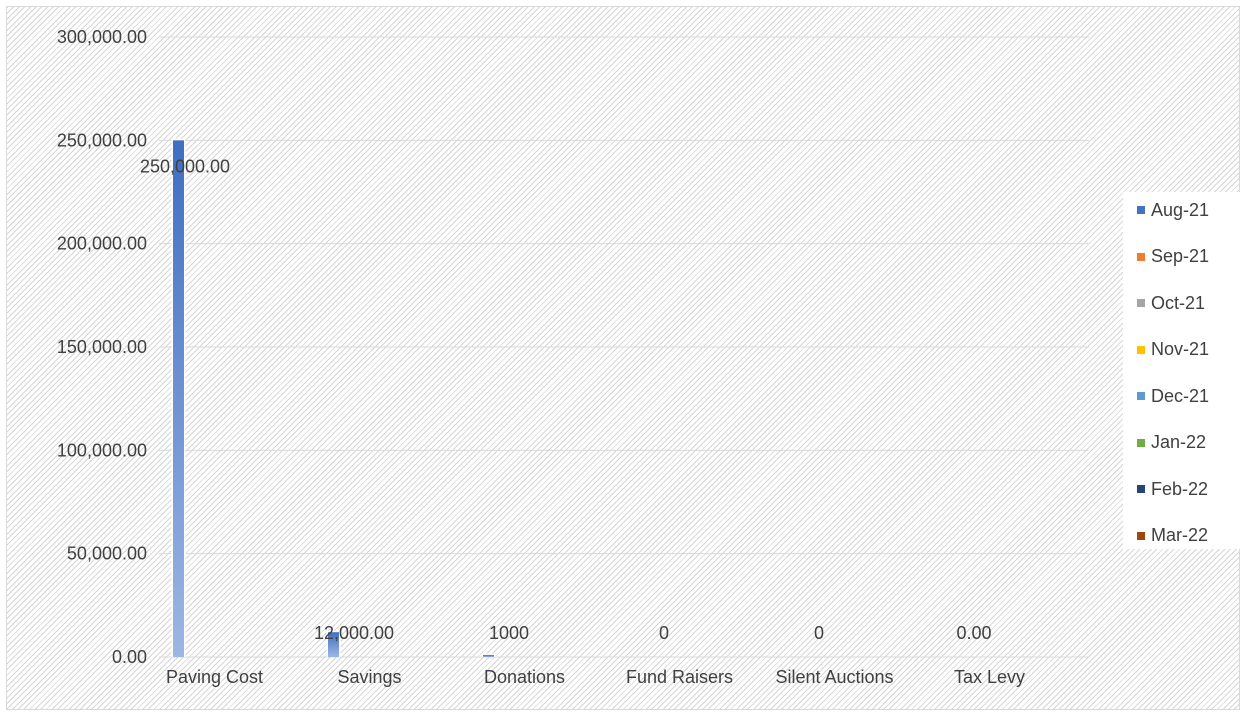  I want to click on legend-label: Feb-22, so click(1180, 488).